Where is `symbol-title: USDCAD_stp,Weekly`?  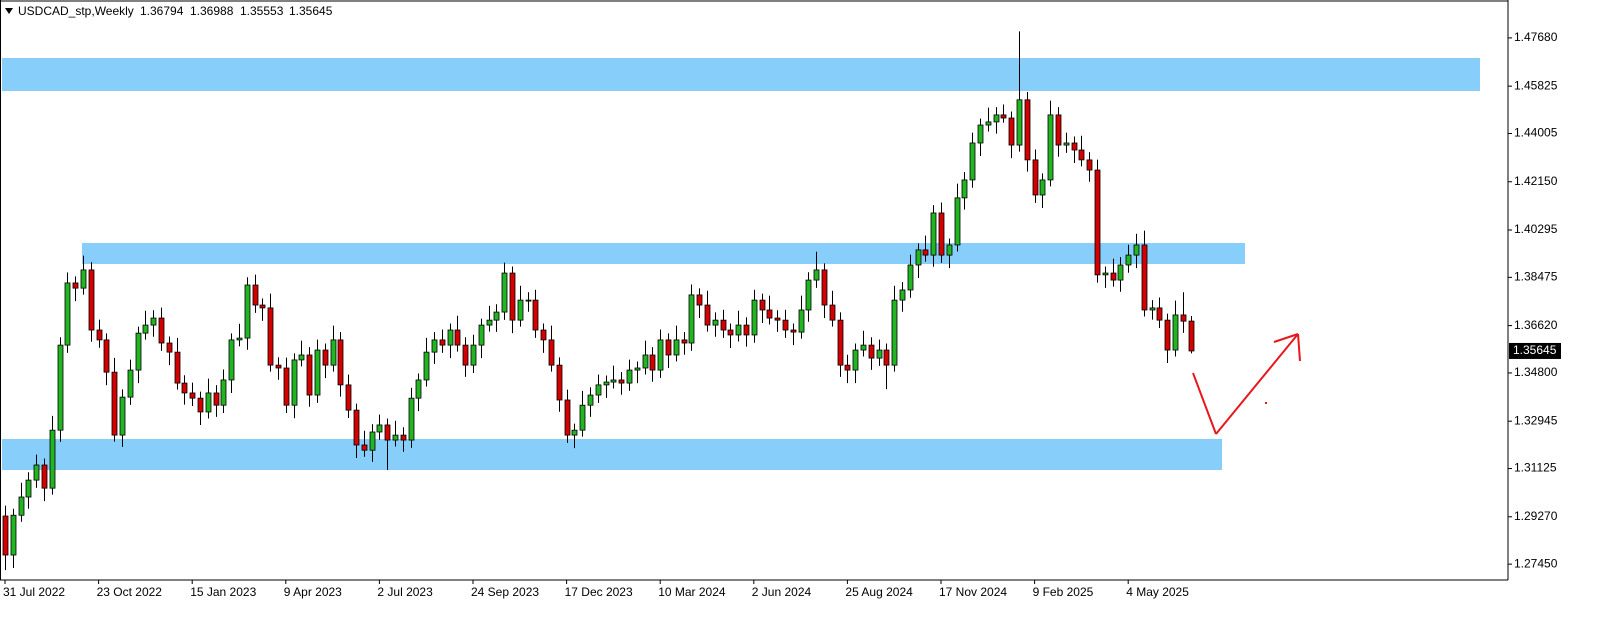 symbol-title: USDCAD_stp,Weekly is located at coordinates (76, 11).